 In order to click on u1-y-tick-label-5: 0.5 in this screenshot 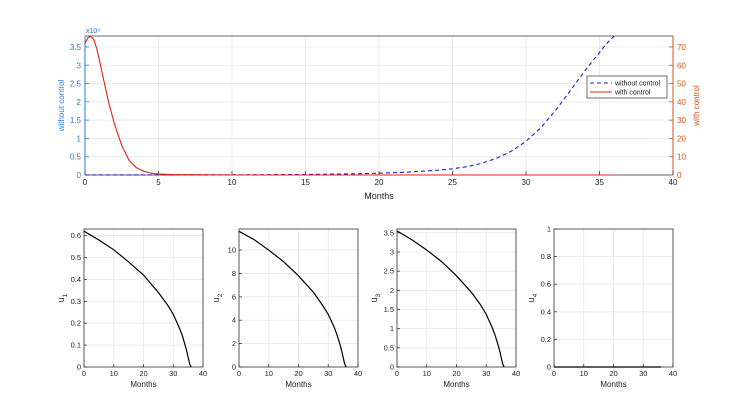, I will do `click(76, 257)`.